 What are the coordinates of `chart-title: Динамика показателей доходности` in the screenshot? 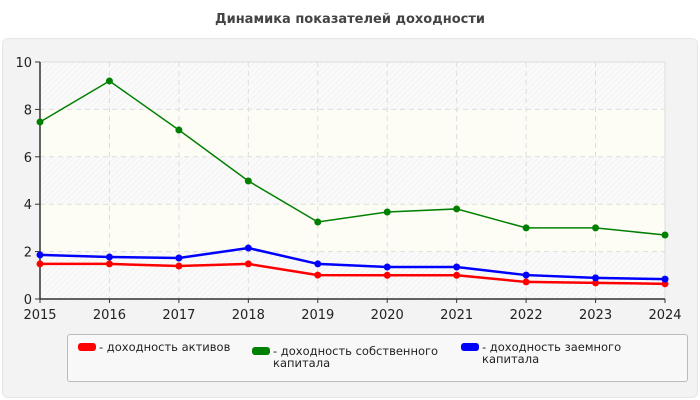 It's located at (350, 19).